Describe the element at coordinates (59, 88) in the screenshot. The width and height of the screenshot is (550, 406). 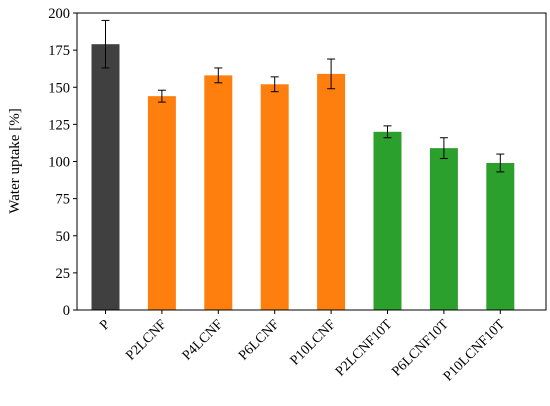
I see `y-tick-label: 150` at that location.